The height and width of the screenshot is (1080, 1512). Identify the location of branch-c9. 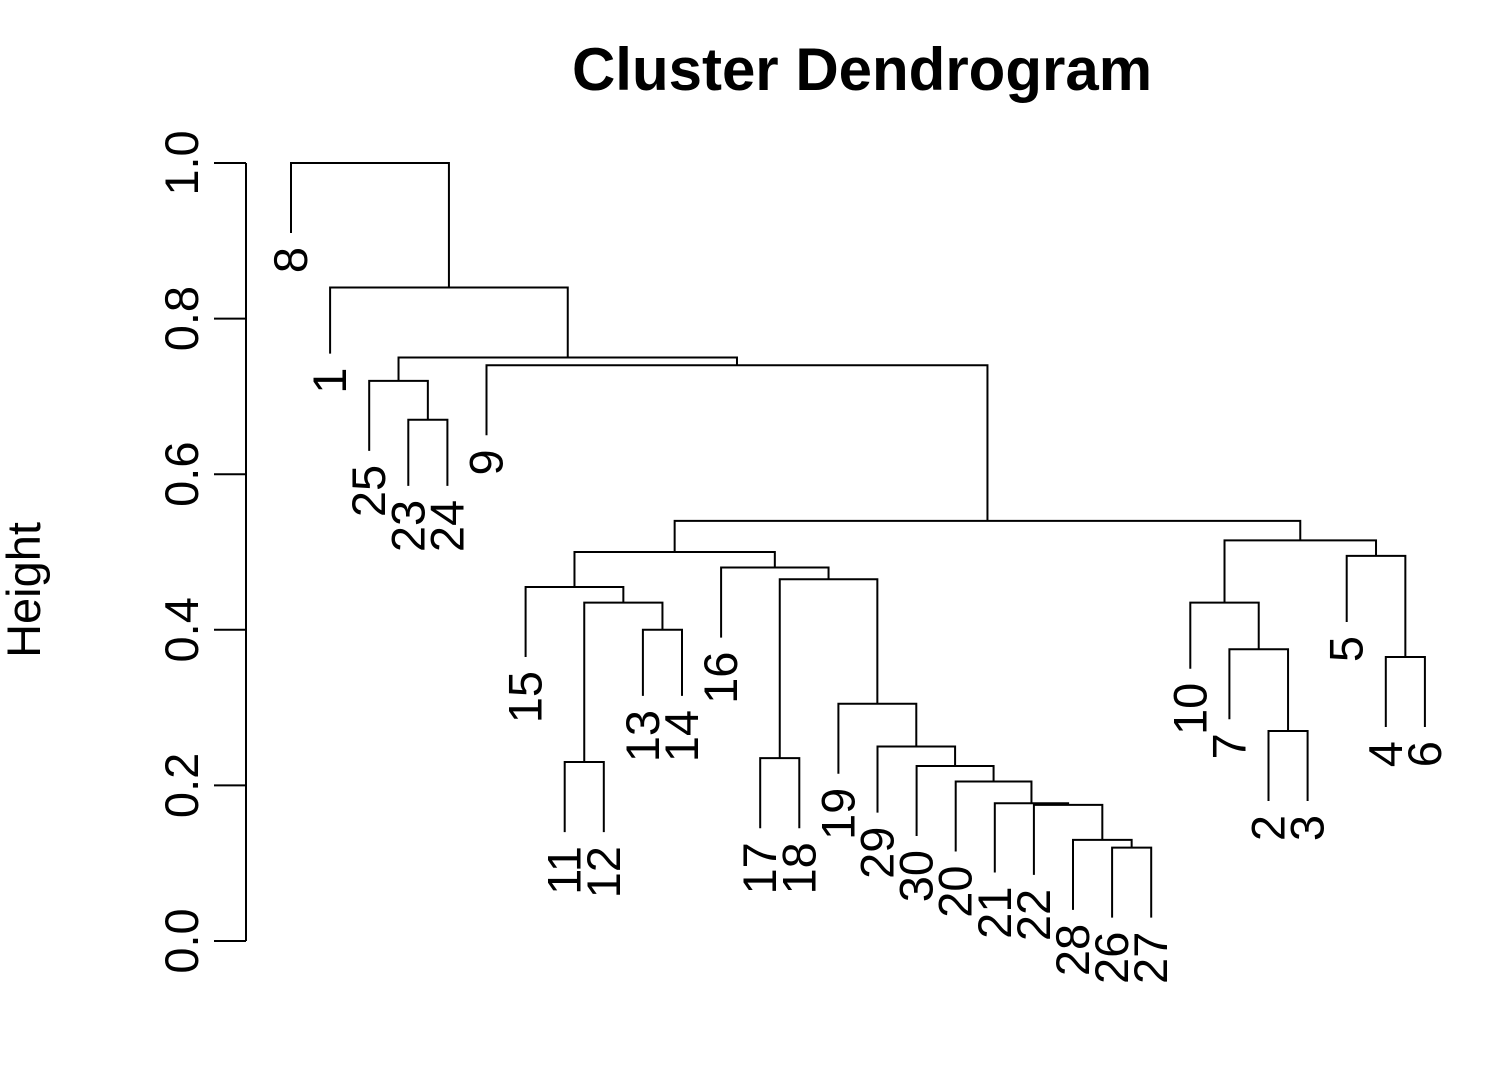
(737, 442).